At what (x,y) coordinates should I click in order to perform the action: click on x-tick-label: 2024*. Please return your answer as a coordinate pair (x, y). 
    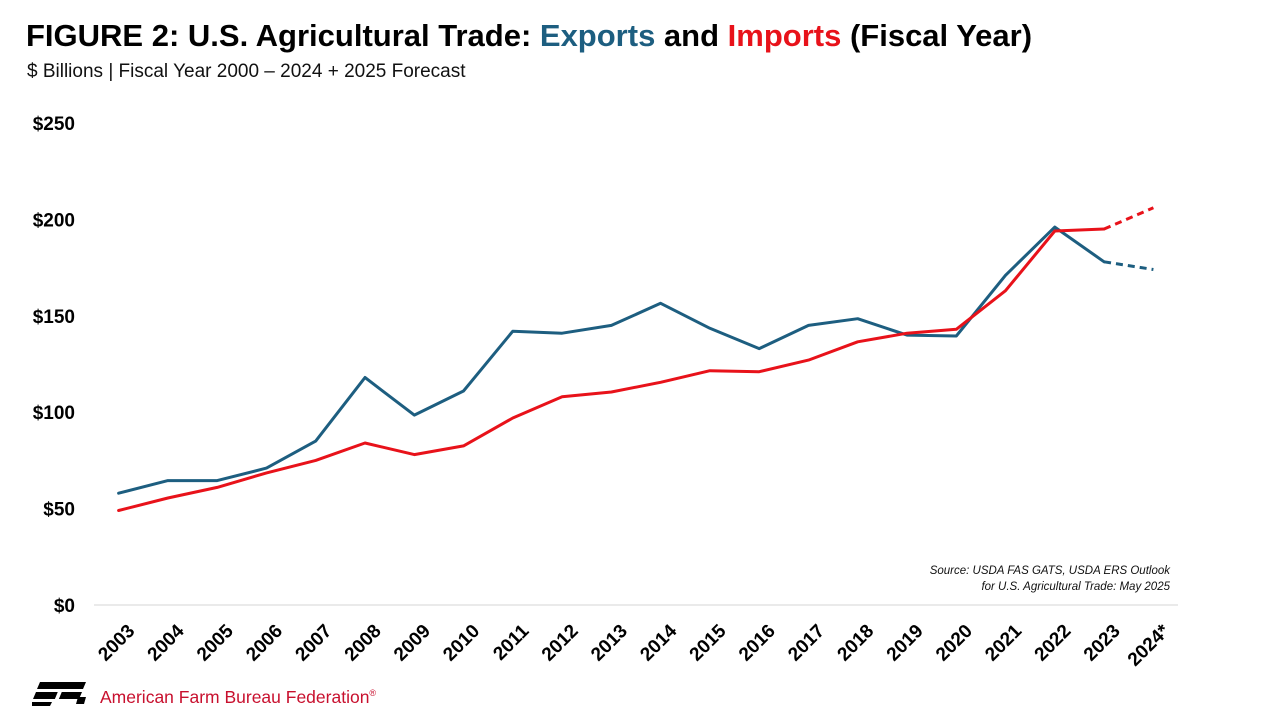
    Looking at the image, I should click on (1149, 645).